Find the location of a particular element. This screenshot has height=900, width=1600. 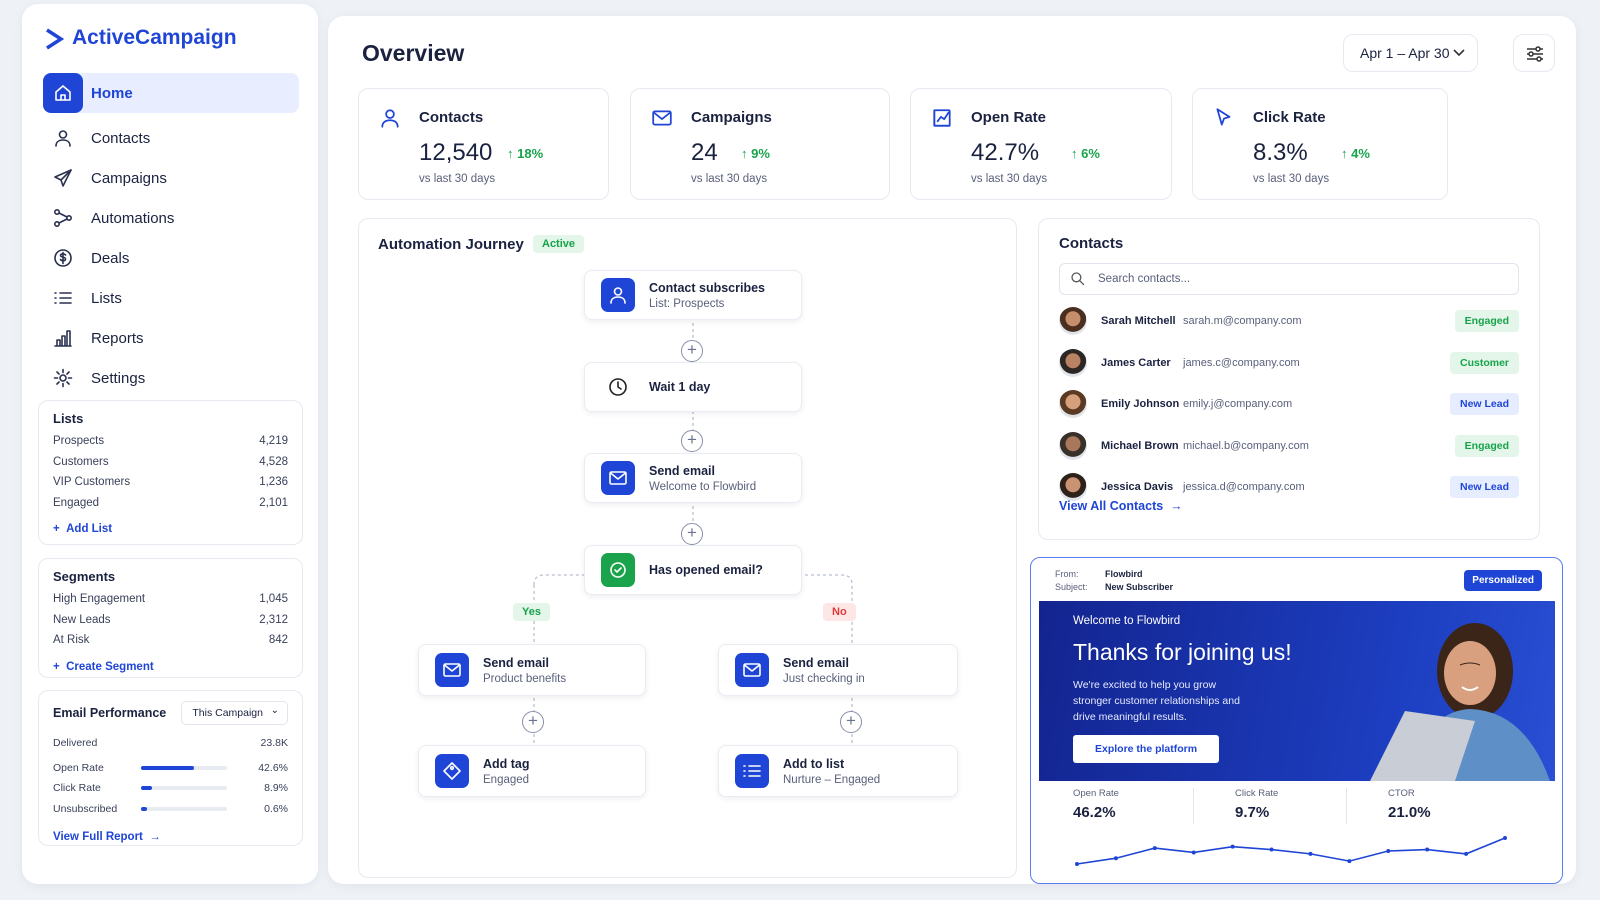

node-title: Has opened email? is located at coordinates (706, 570).